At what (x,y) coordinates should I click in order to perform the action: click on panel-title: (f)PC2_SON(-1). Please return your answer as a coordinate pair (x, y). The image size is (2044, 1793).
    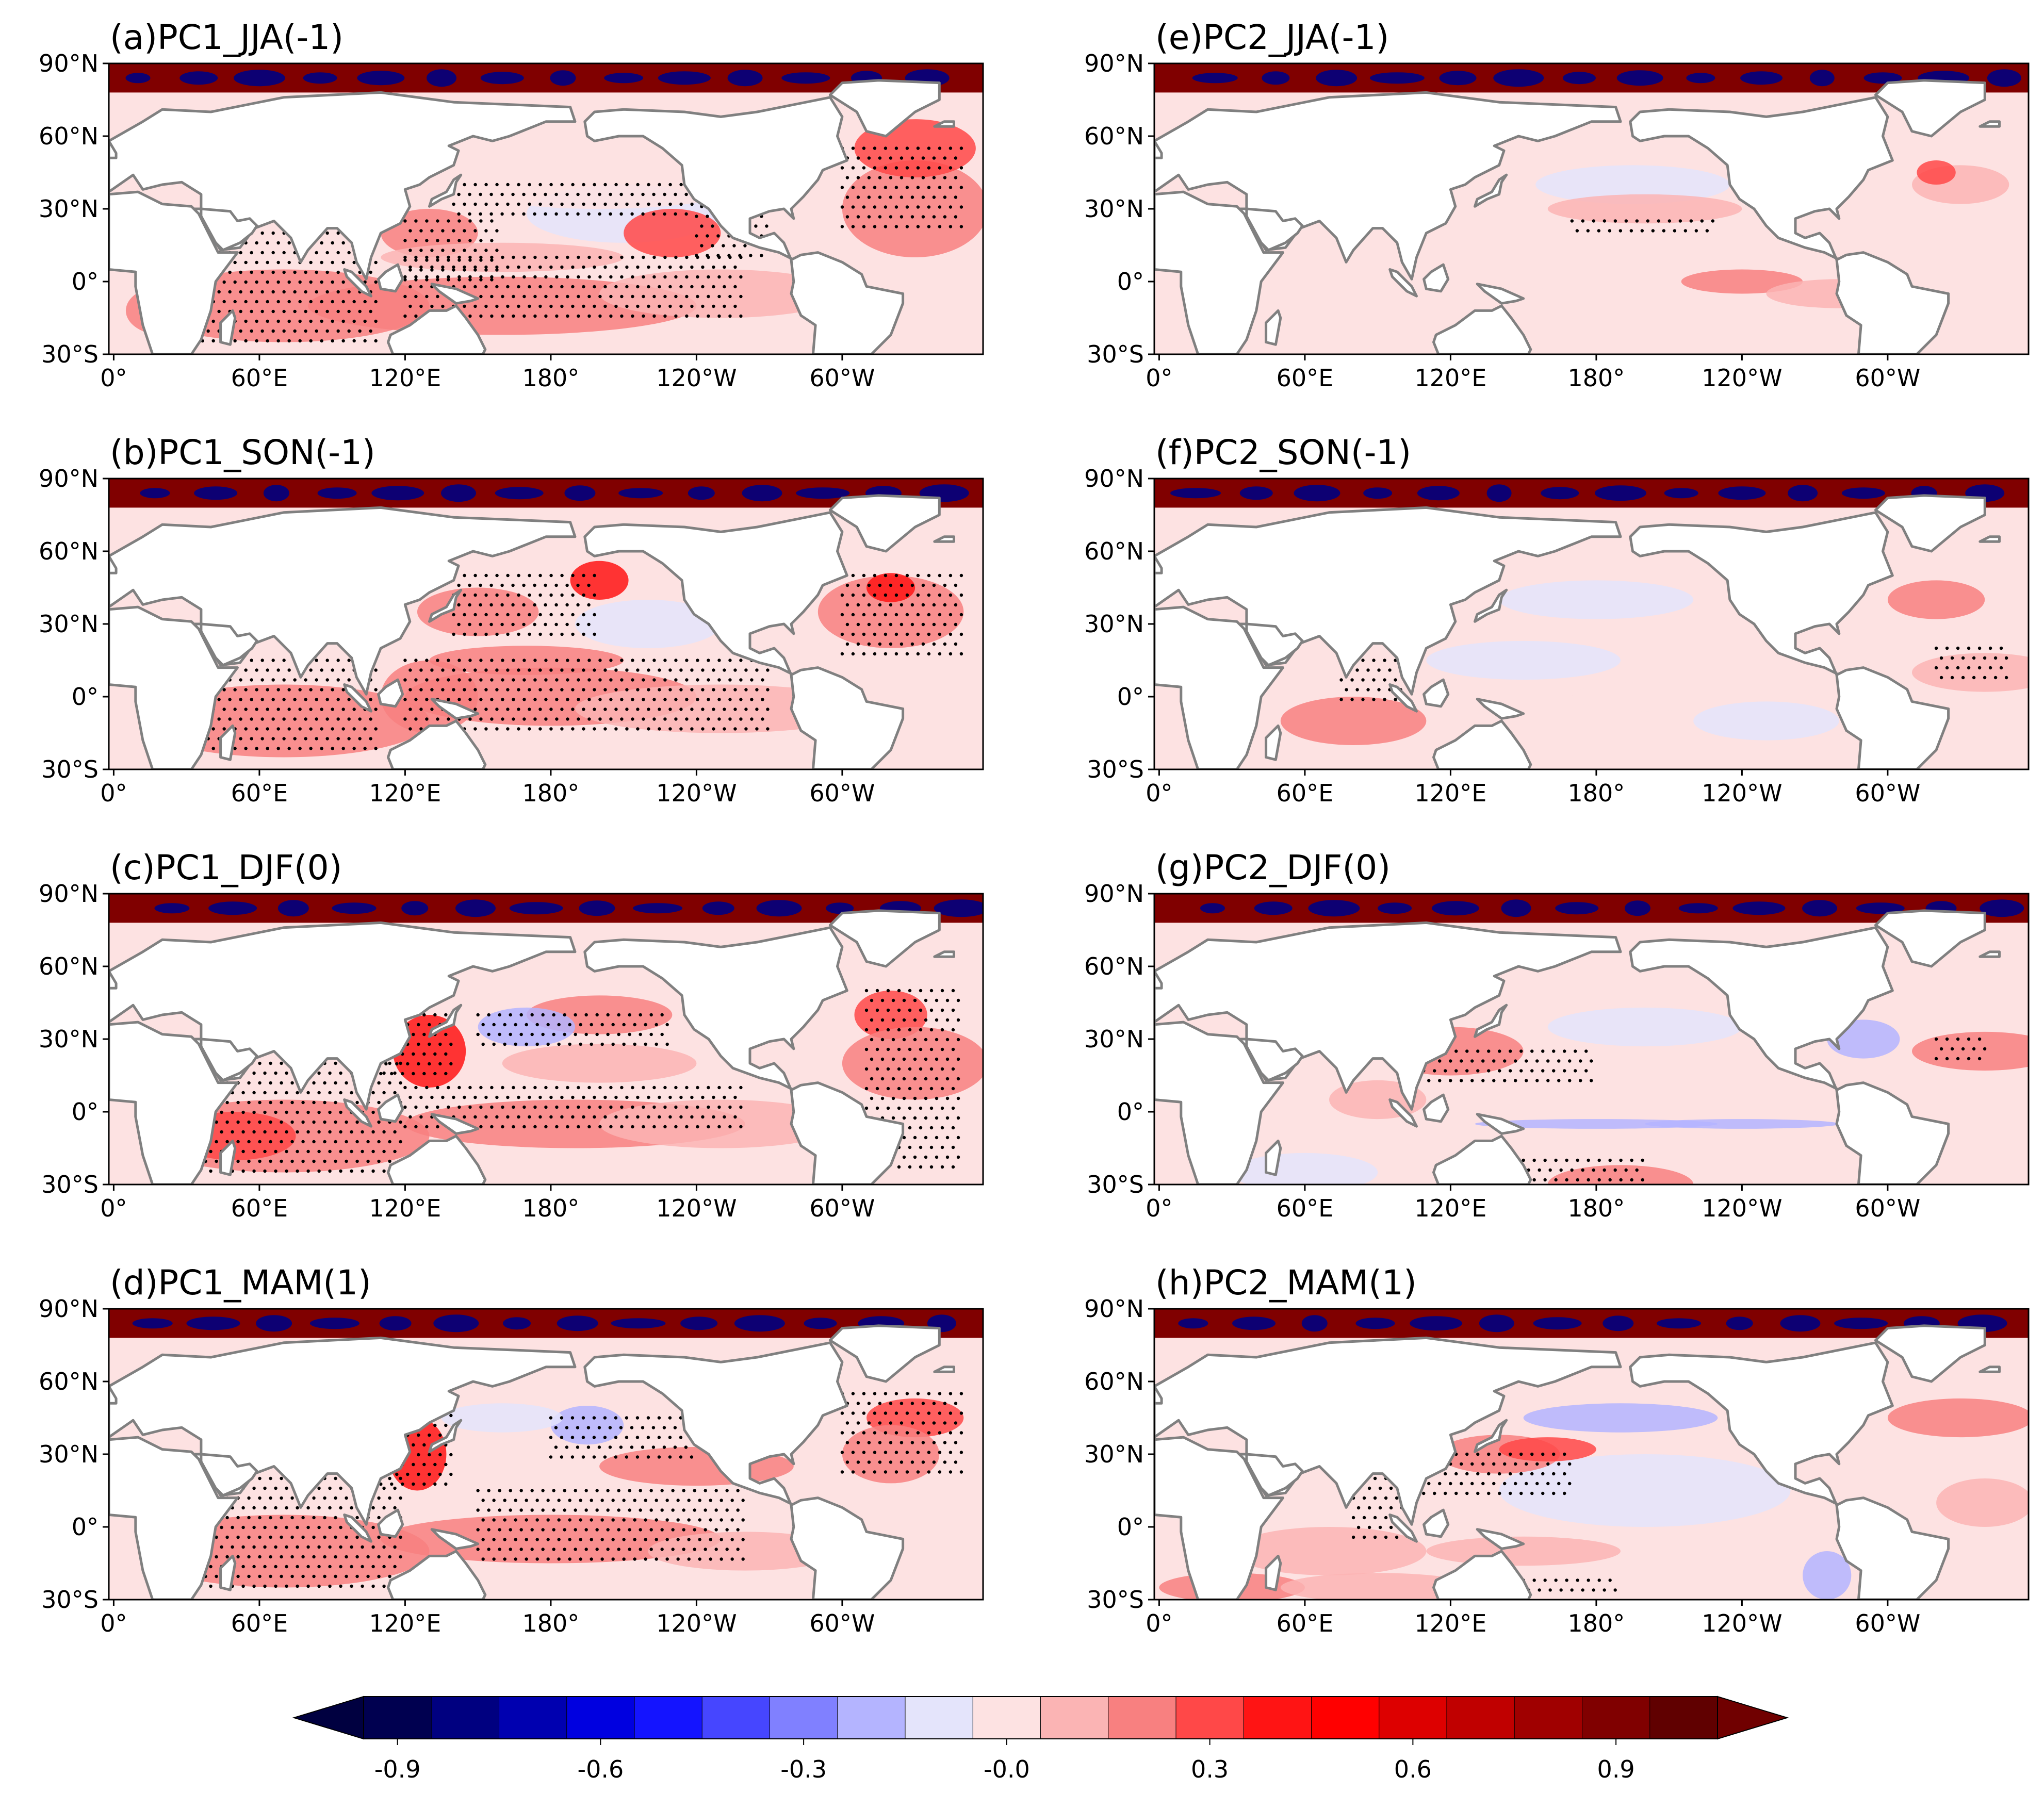
    Looking at the image, I should click on (1283, 452).